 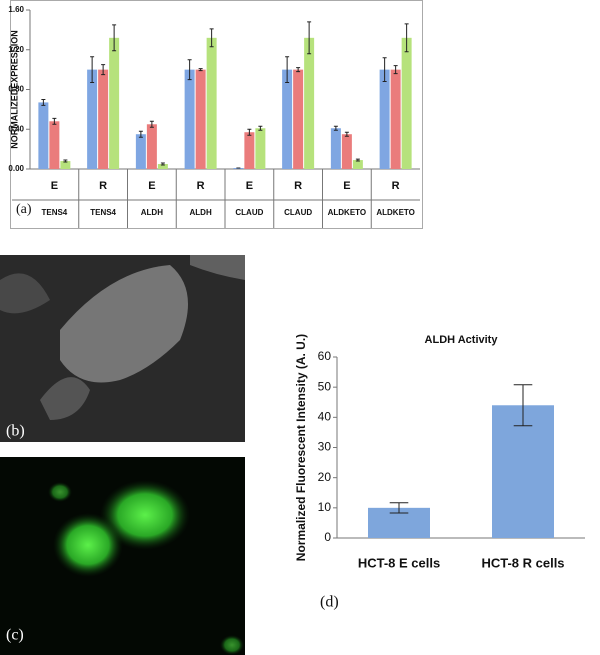 I want to click on y-tick-label: 30, so click(x=325, y=447).